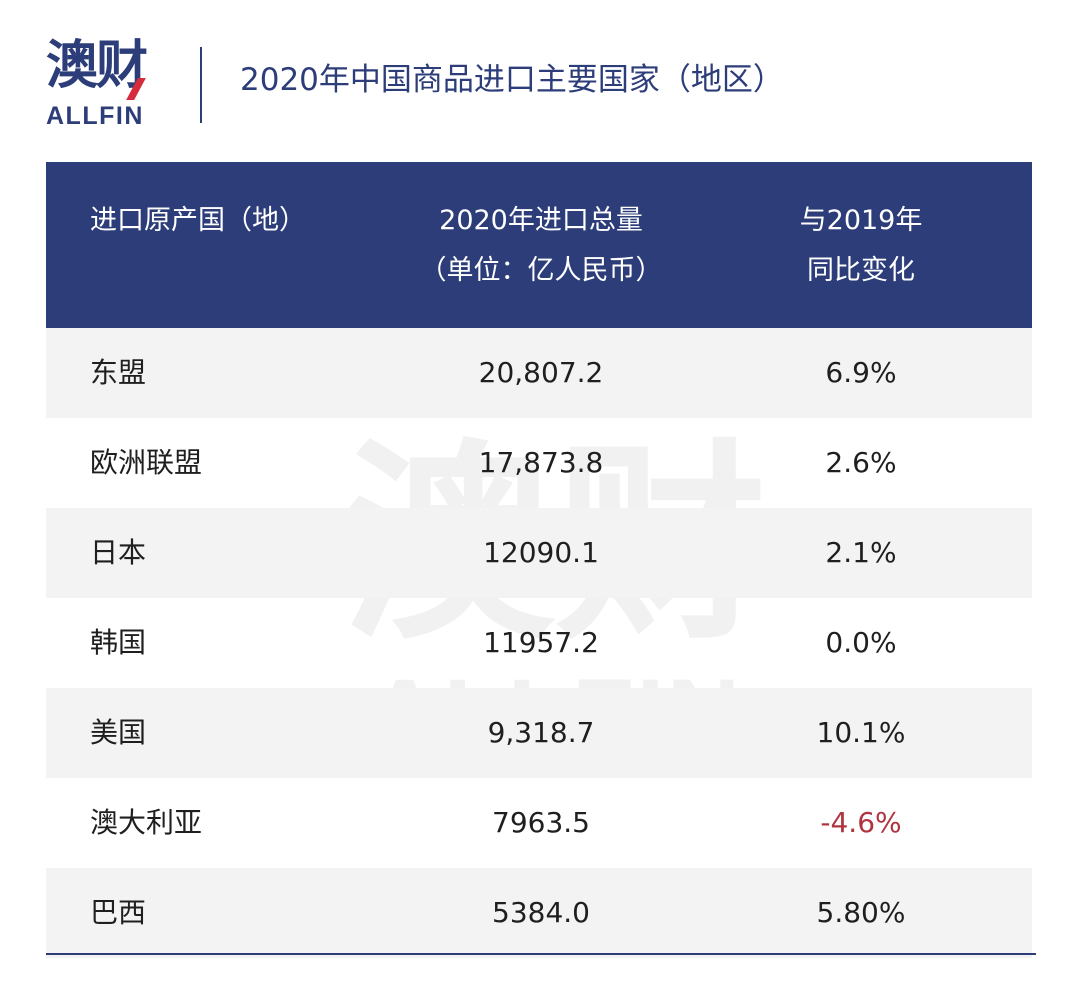 This screenshot has width=1080, height=1000. Describe the element at coordinates (541, 270) in the screenshot. I see `column-header-volume-line2: （单位：亿人民币）` at that location.